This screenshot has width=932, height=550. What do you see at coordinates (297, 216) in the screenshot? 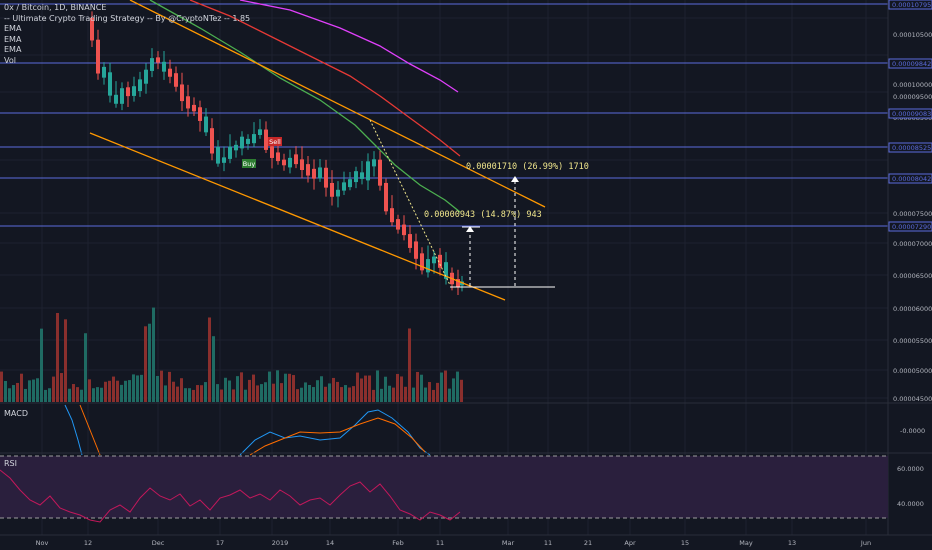
I see `channel-lower-line` at bounding box center [297, 216].